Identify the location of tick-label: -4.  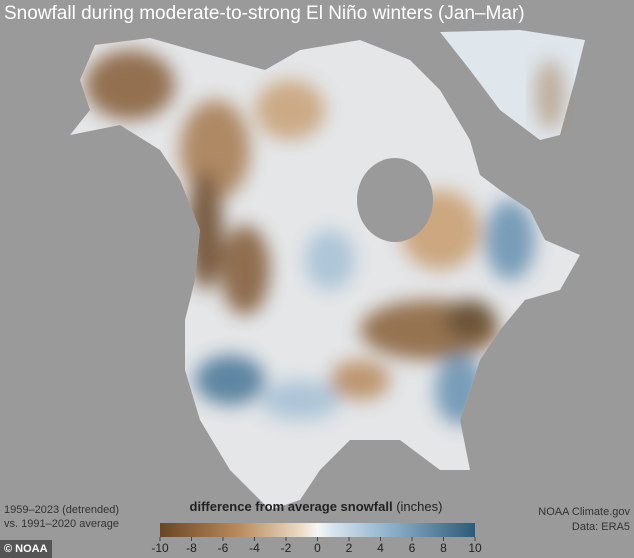
(254, 548).